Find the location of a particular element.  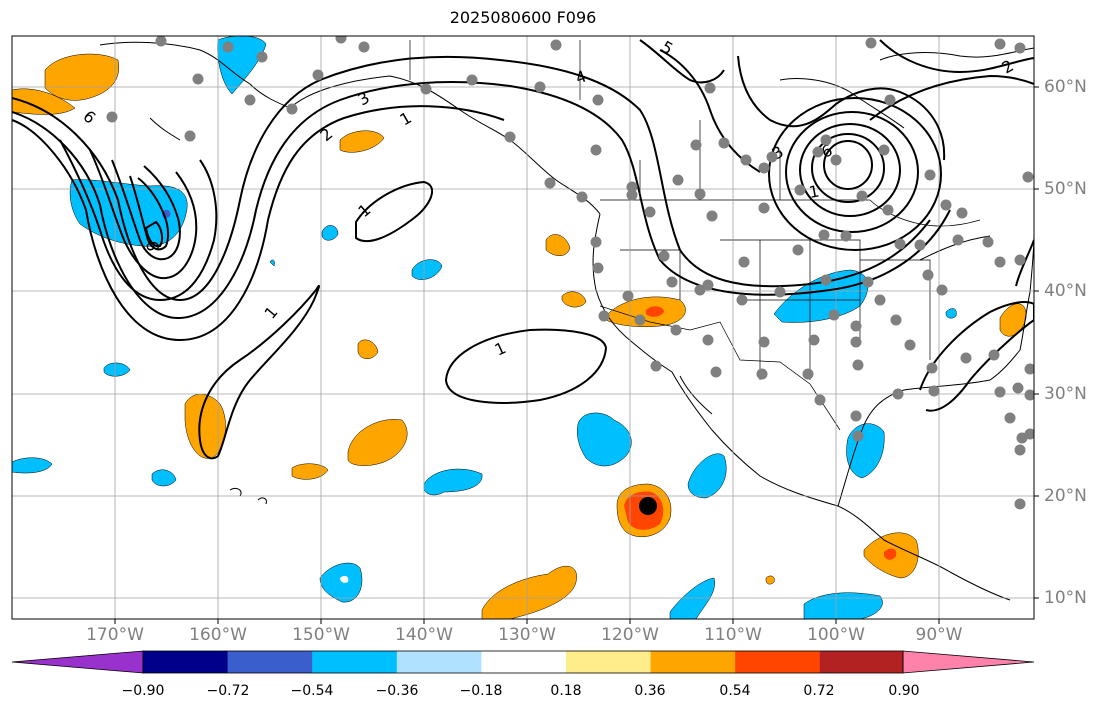

lon-tick-label: 150°W is located at coordinates (321, 635).